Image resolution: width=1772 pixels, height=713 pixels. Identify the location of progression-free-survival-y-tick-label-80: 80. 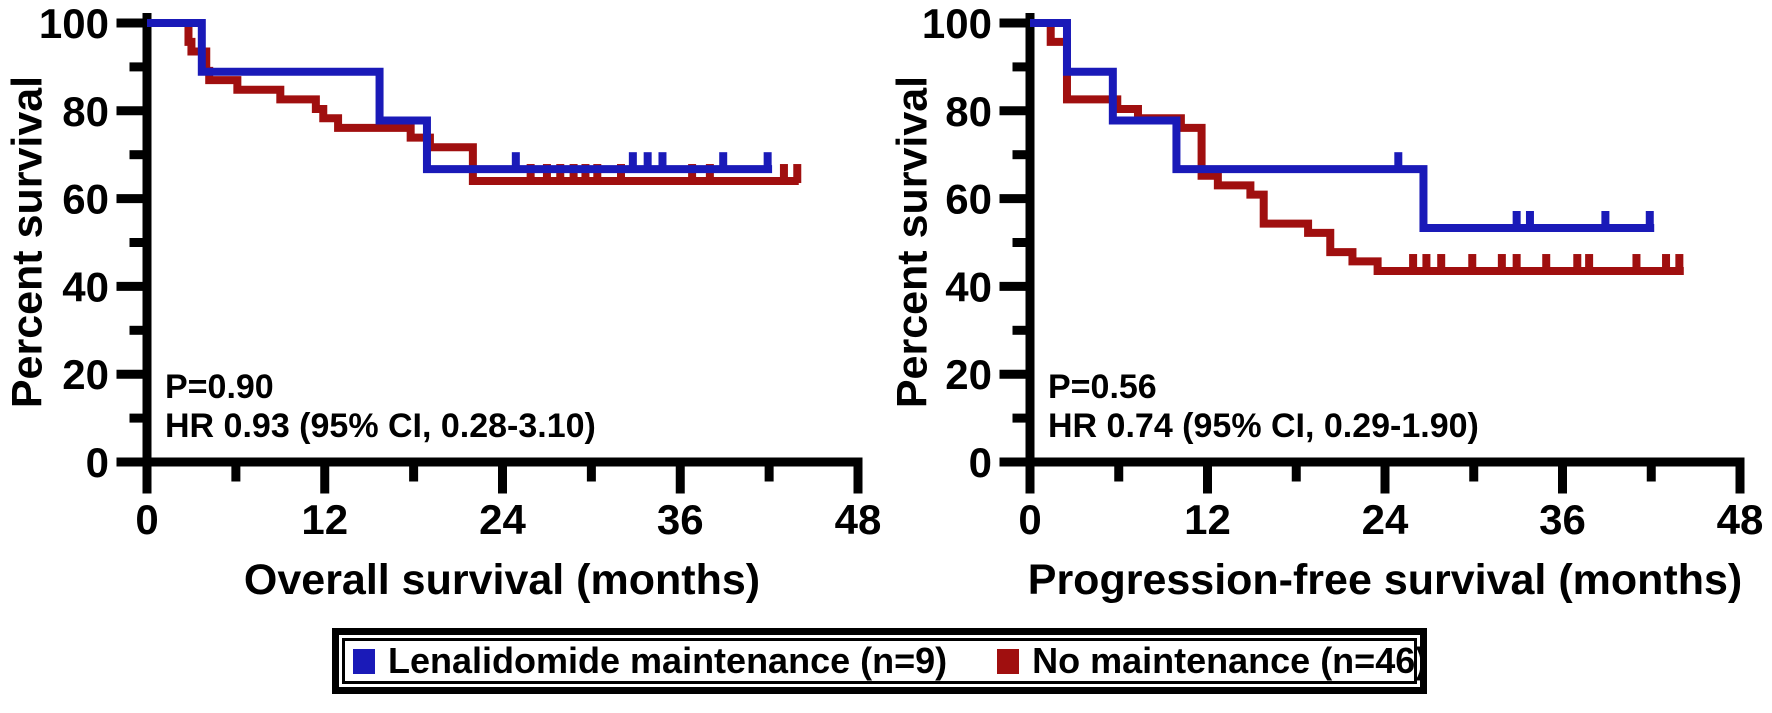
(968, 111).